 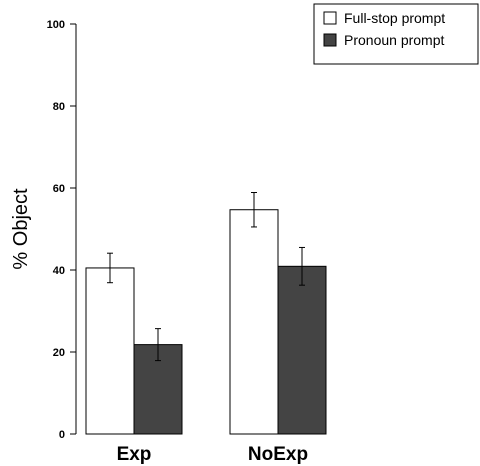 I want to click on y-tick-label: 0, so click(x=62, y=435).